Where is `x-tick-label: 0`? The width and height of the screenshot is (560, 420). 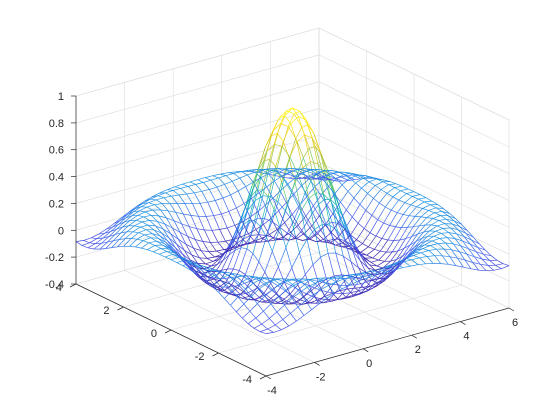
x-tick-label: 0 is located at coordinates (369, 364).